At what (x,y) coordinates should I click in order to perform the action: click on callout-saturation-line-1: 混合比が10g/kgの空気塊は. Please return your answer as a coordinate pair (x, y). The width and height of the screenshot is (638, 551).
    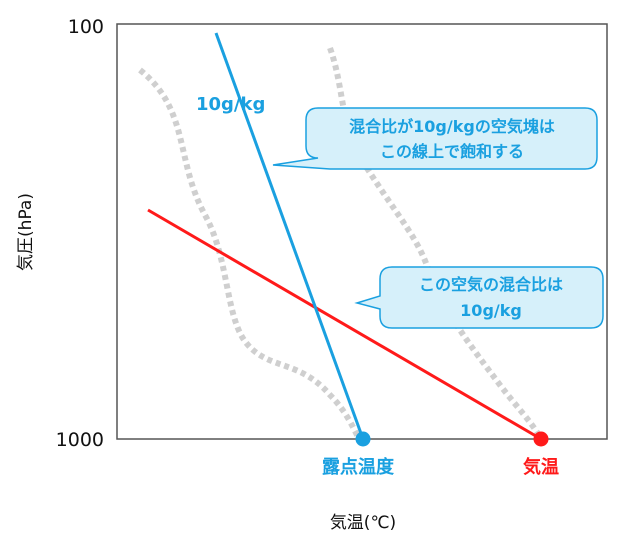
    Looking at the image, I should click on (452, 126).